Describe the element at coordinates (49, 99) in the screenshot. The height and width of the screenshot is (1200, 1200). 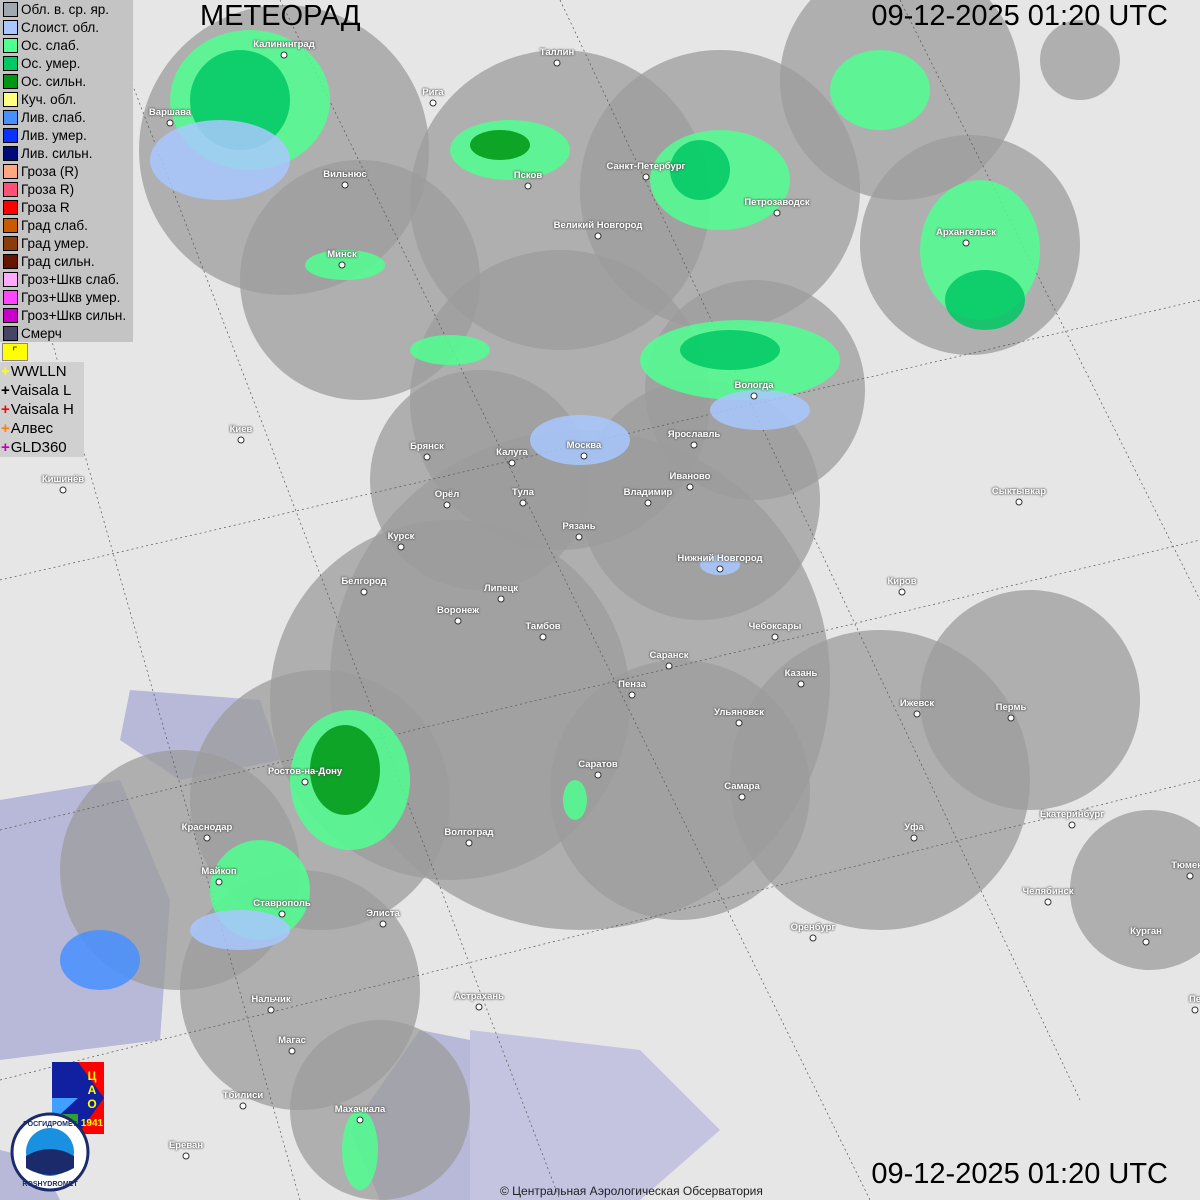
I see `legend-label: Куч. обл.` at that location.